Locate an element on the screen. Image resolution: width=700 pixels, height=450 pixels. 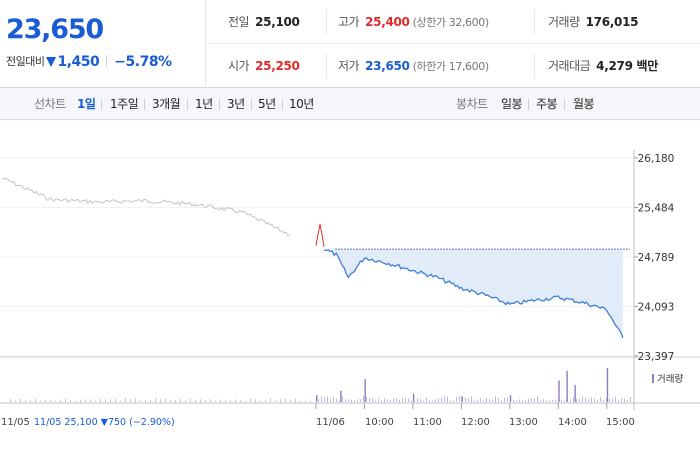
period-3m-button: 3개월 is located at coordinates (166, 104).